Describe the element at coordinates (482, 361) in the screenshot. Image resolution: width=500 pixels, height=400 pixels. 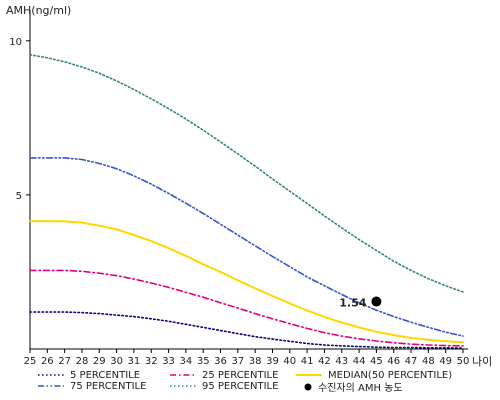
I see `x-axis-label: 나이` at that location.